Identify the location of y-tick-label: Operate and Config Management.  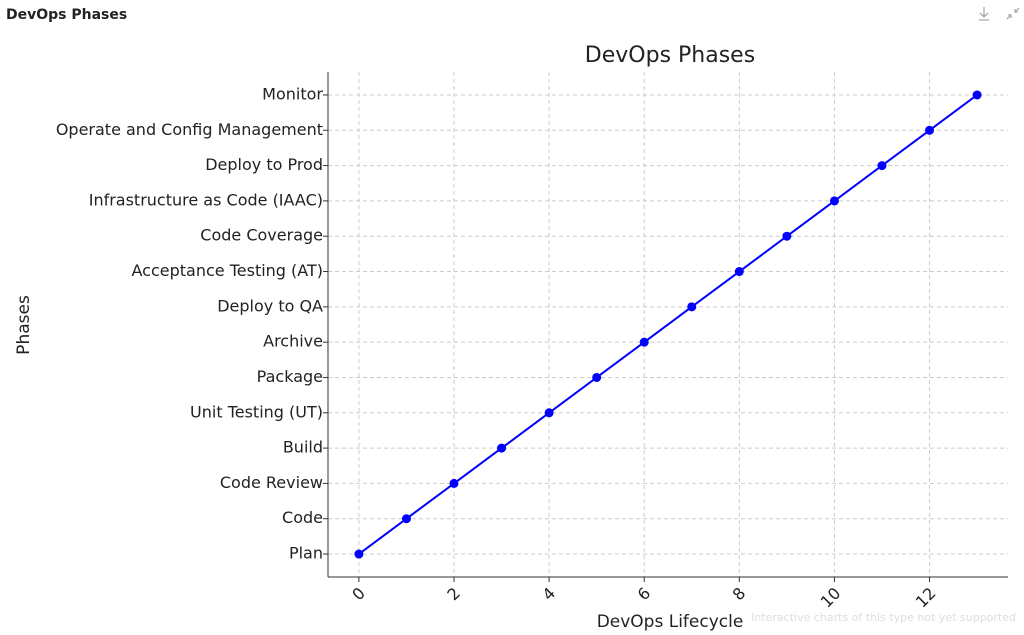
(189, 129).